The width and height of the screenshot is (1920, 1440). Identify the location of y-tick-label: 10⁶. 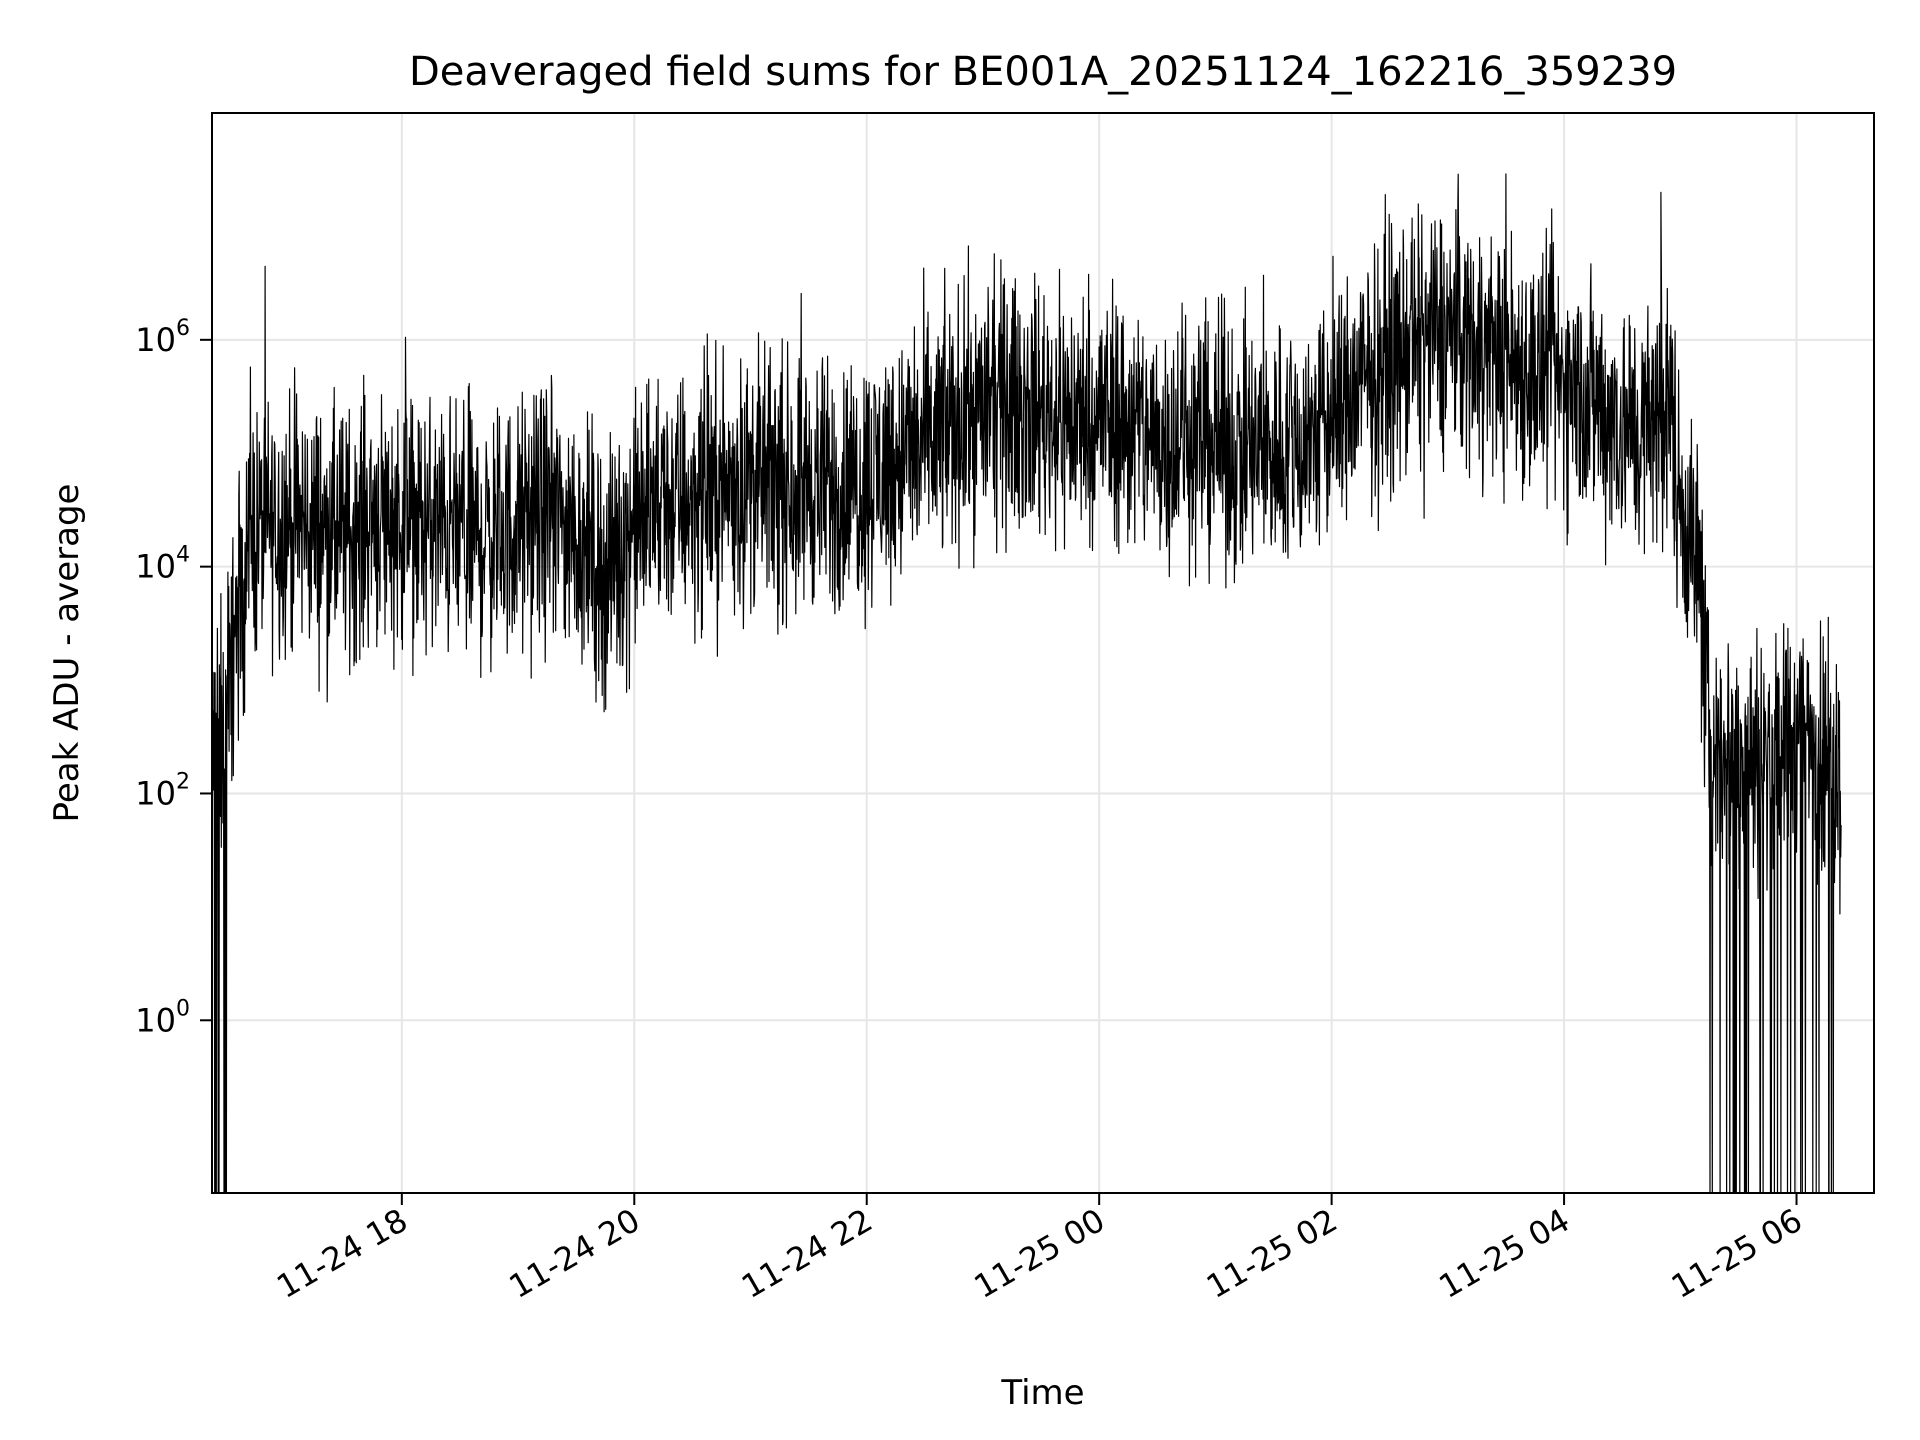
(162, 337).